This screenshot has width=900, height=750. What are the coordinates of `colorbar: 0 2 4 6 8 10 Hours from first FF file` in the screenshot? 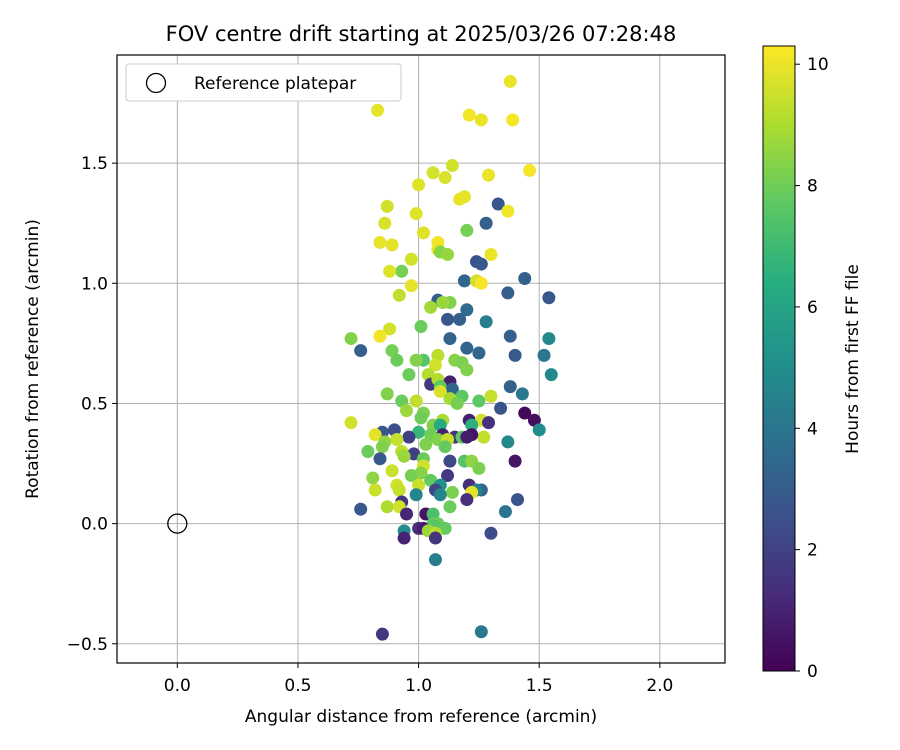 It's located at (812, 363).